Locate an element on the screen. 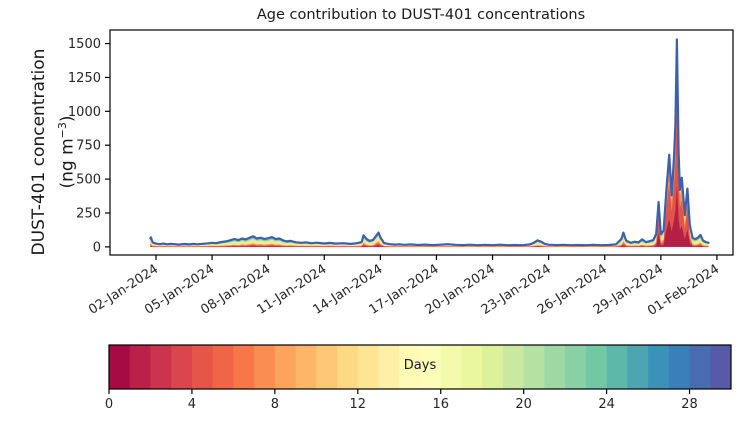  colorbar-tick-label: 24 is located at coordinates (606, 404).